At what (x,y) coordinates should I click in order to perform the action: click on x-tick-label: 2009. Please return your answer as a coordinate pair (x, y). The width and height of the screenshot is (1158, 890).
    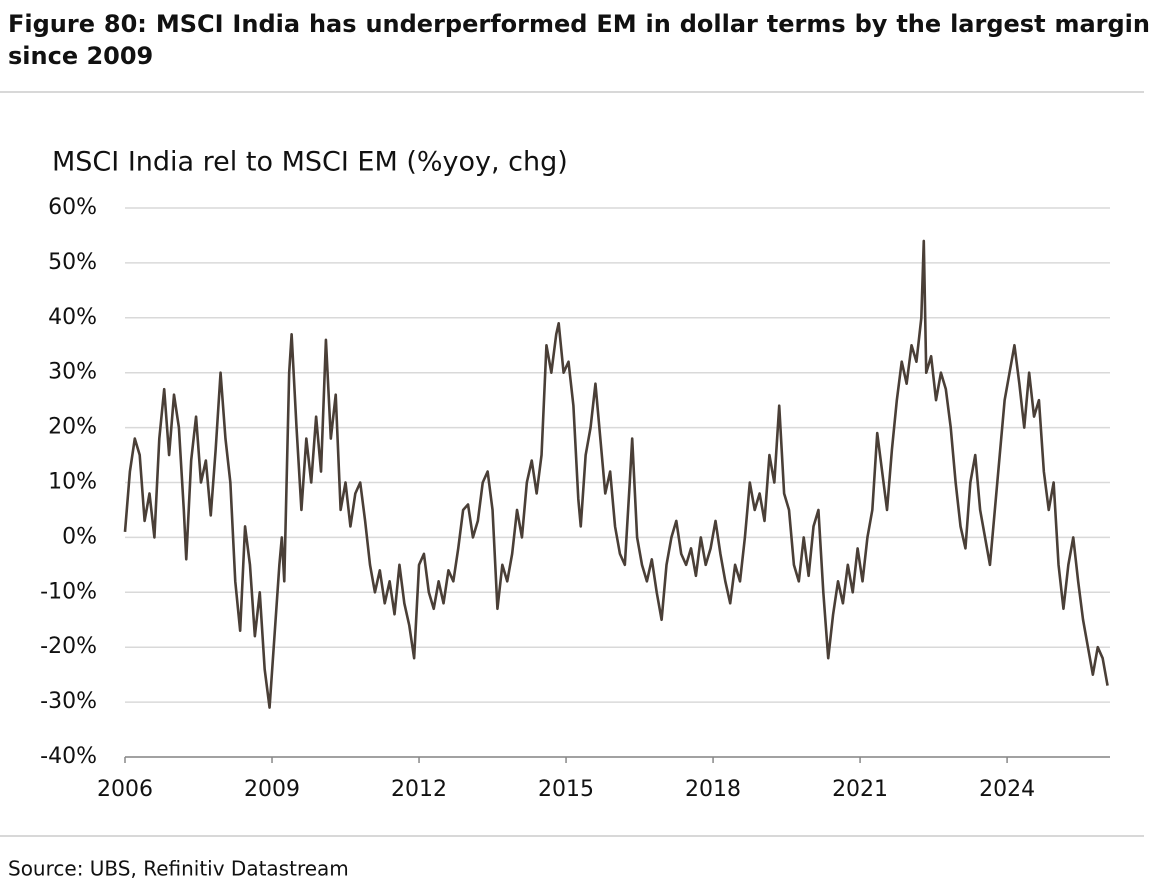
    Looking at the image, I should click on (272, 789).